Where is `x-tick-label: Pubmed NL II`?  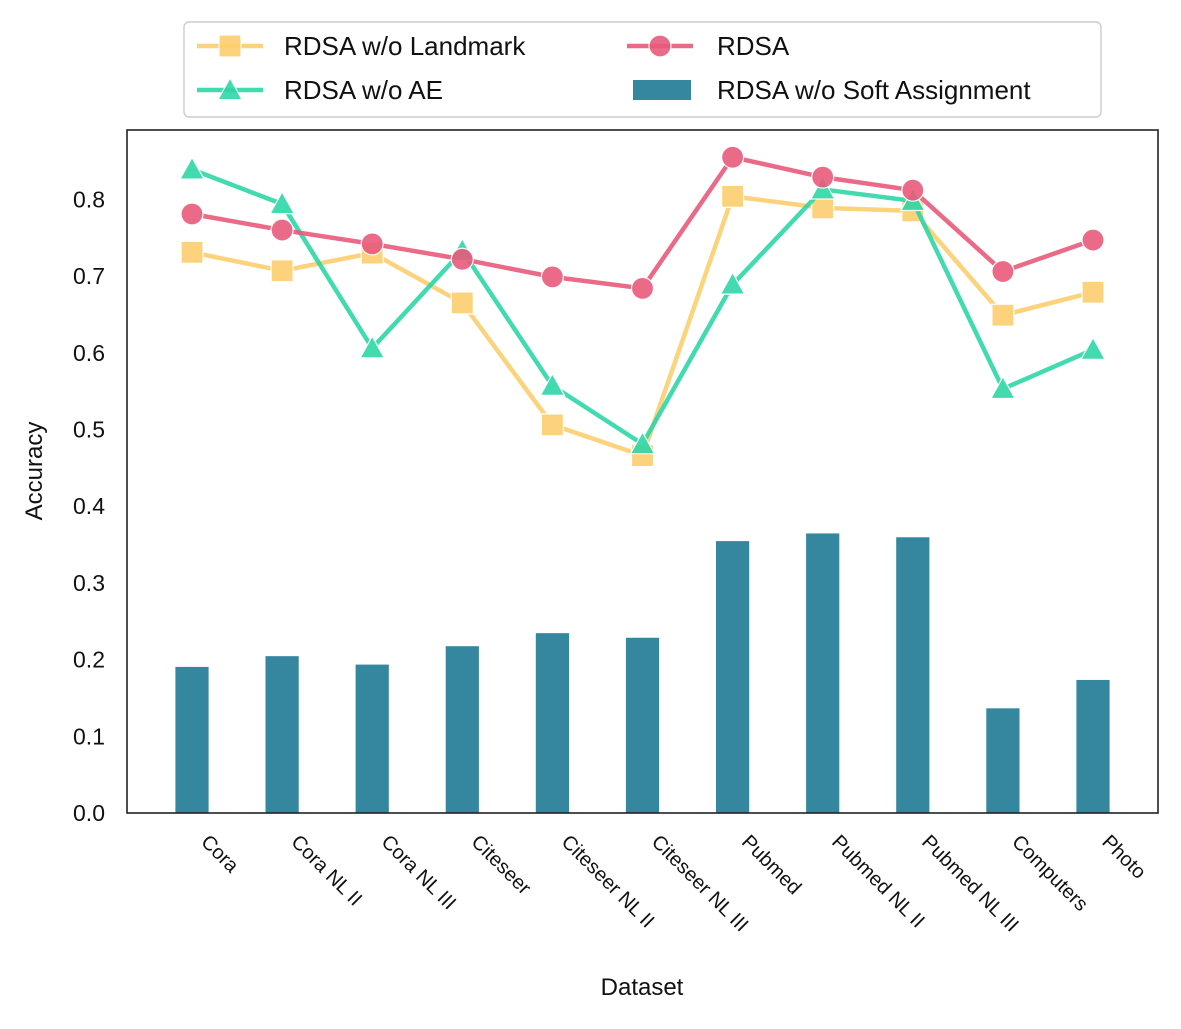
x-tick-label: Pubmed NL II is located at coordinates (878, 882).